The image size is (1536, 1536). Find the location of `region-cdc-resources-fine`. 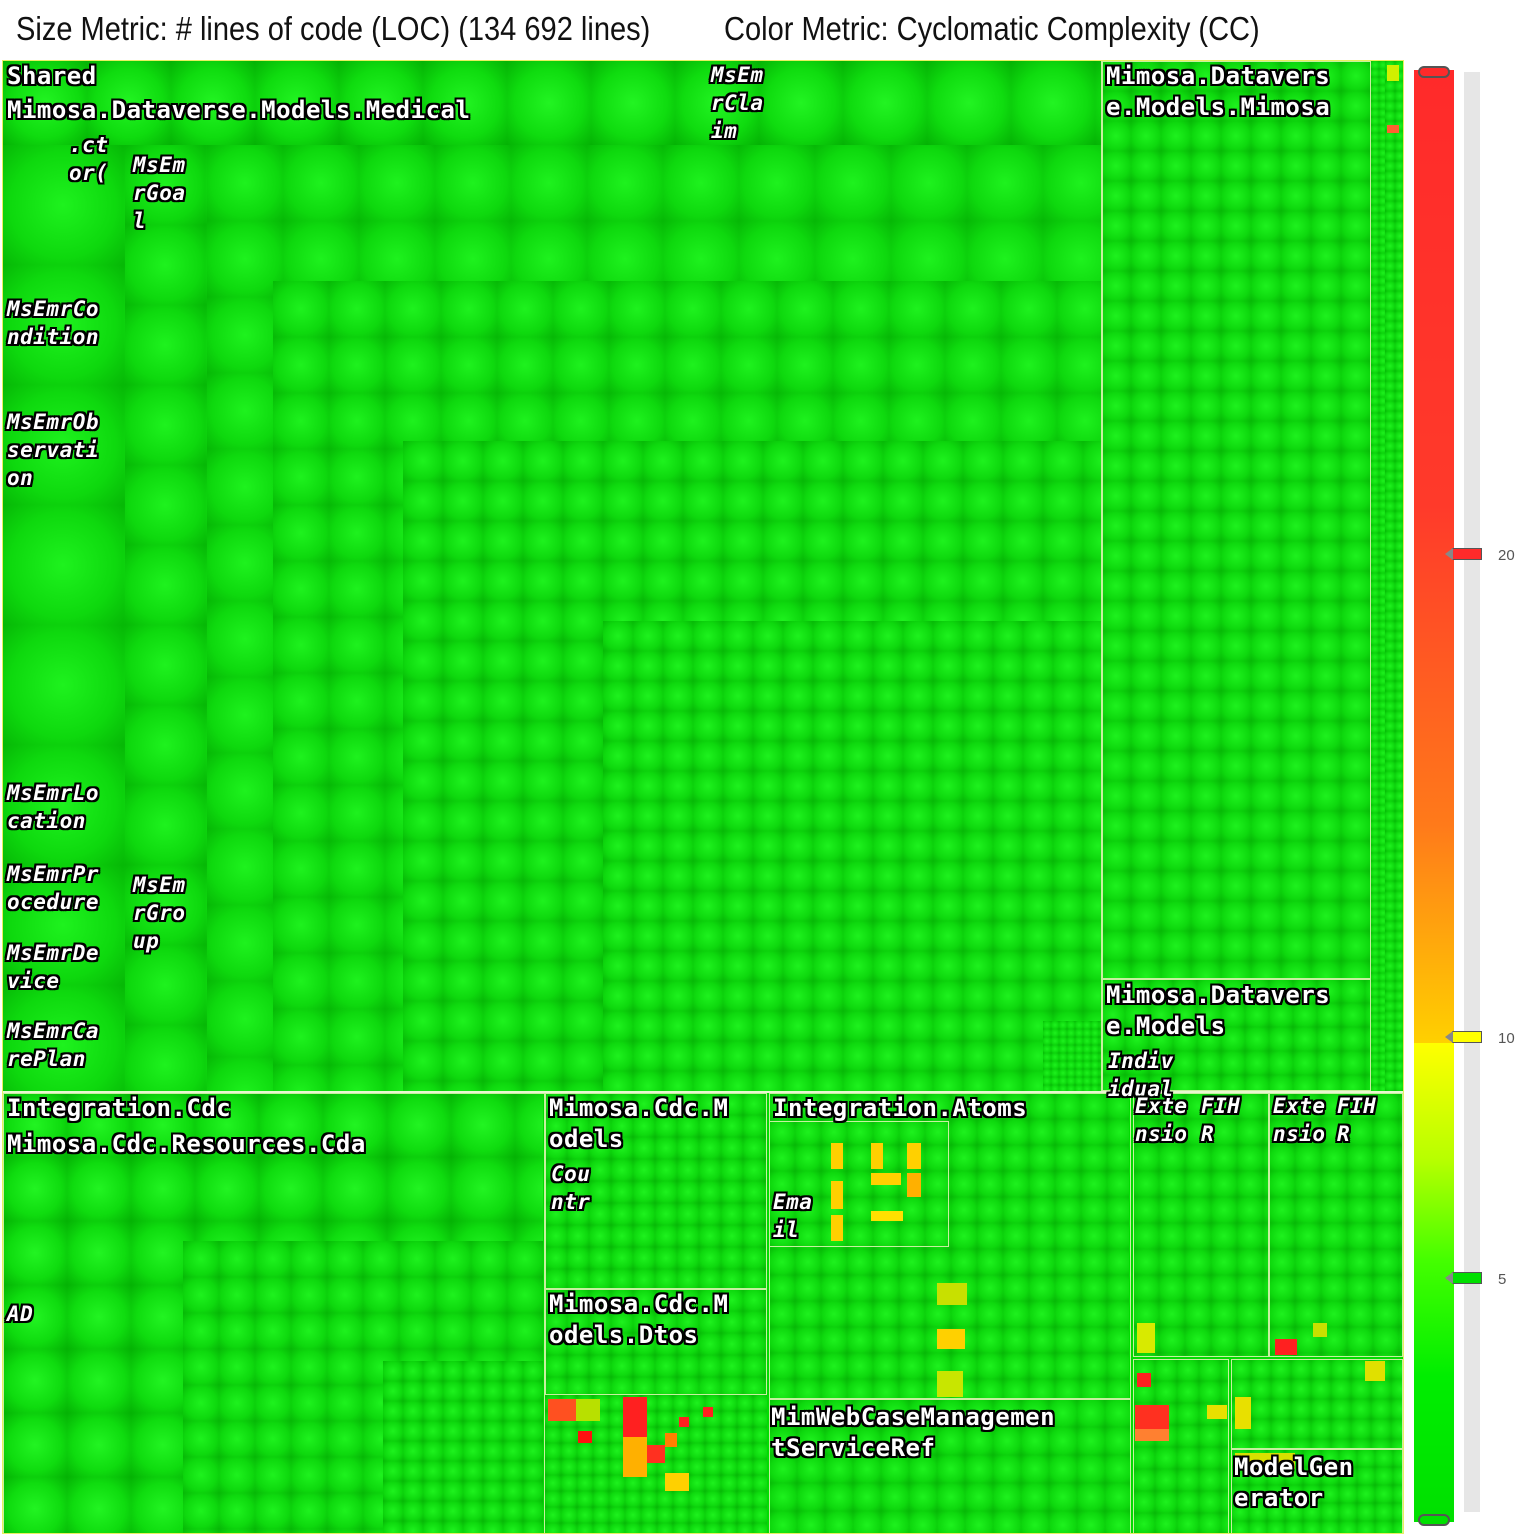

region-cdc-resources-fine is located at coordinates (463, 1447).